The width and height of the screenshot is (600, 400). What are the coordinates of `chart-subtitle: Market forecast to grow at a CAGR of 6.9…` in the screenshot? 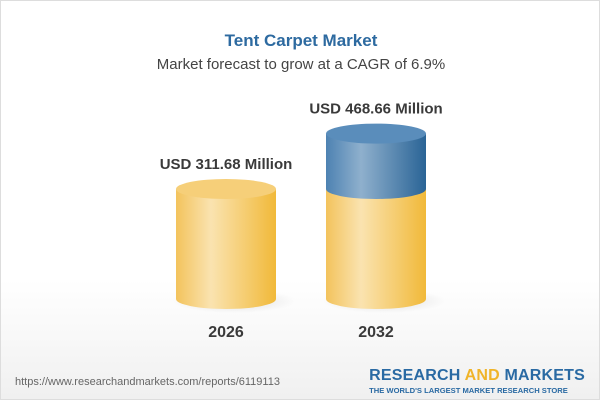 It's located at (301, 64).